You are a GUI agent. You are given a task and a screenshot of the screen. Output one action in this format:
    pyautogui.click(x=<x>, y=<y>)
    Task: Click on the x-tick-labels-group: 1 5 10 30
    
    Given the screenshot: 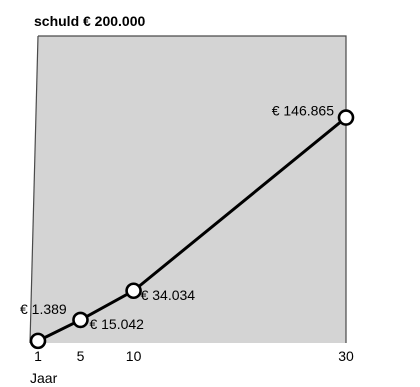 What is the action you would take?
    pyautogui.click(x=194, y=356)
    